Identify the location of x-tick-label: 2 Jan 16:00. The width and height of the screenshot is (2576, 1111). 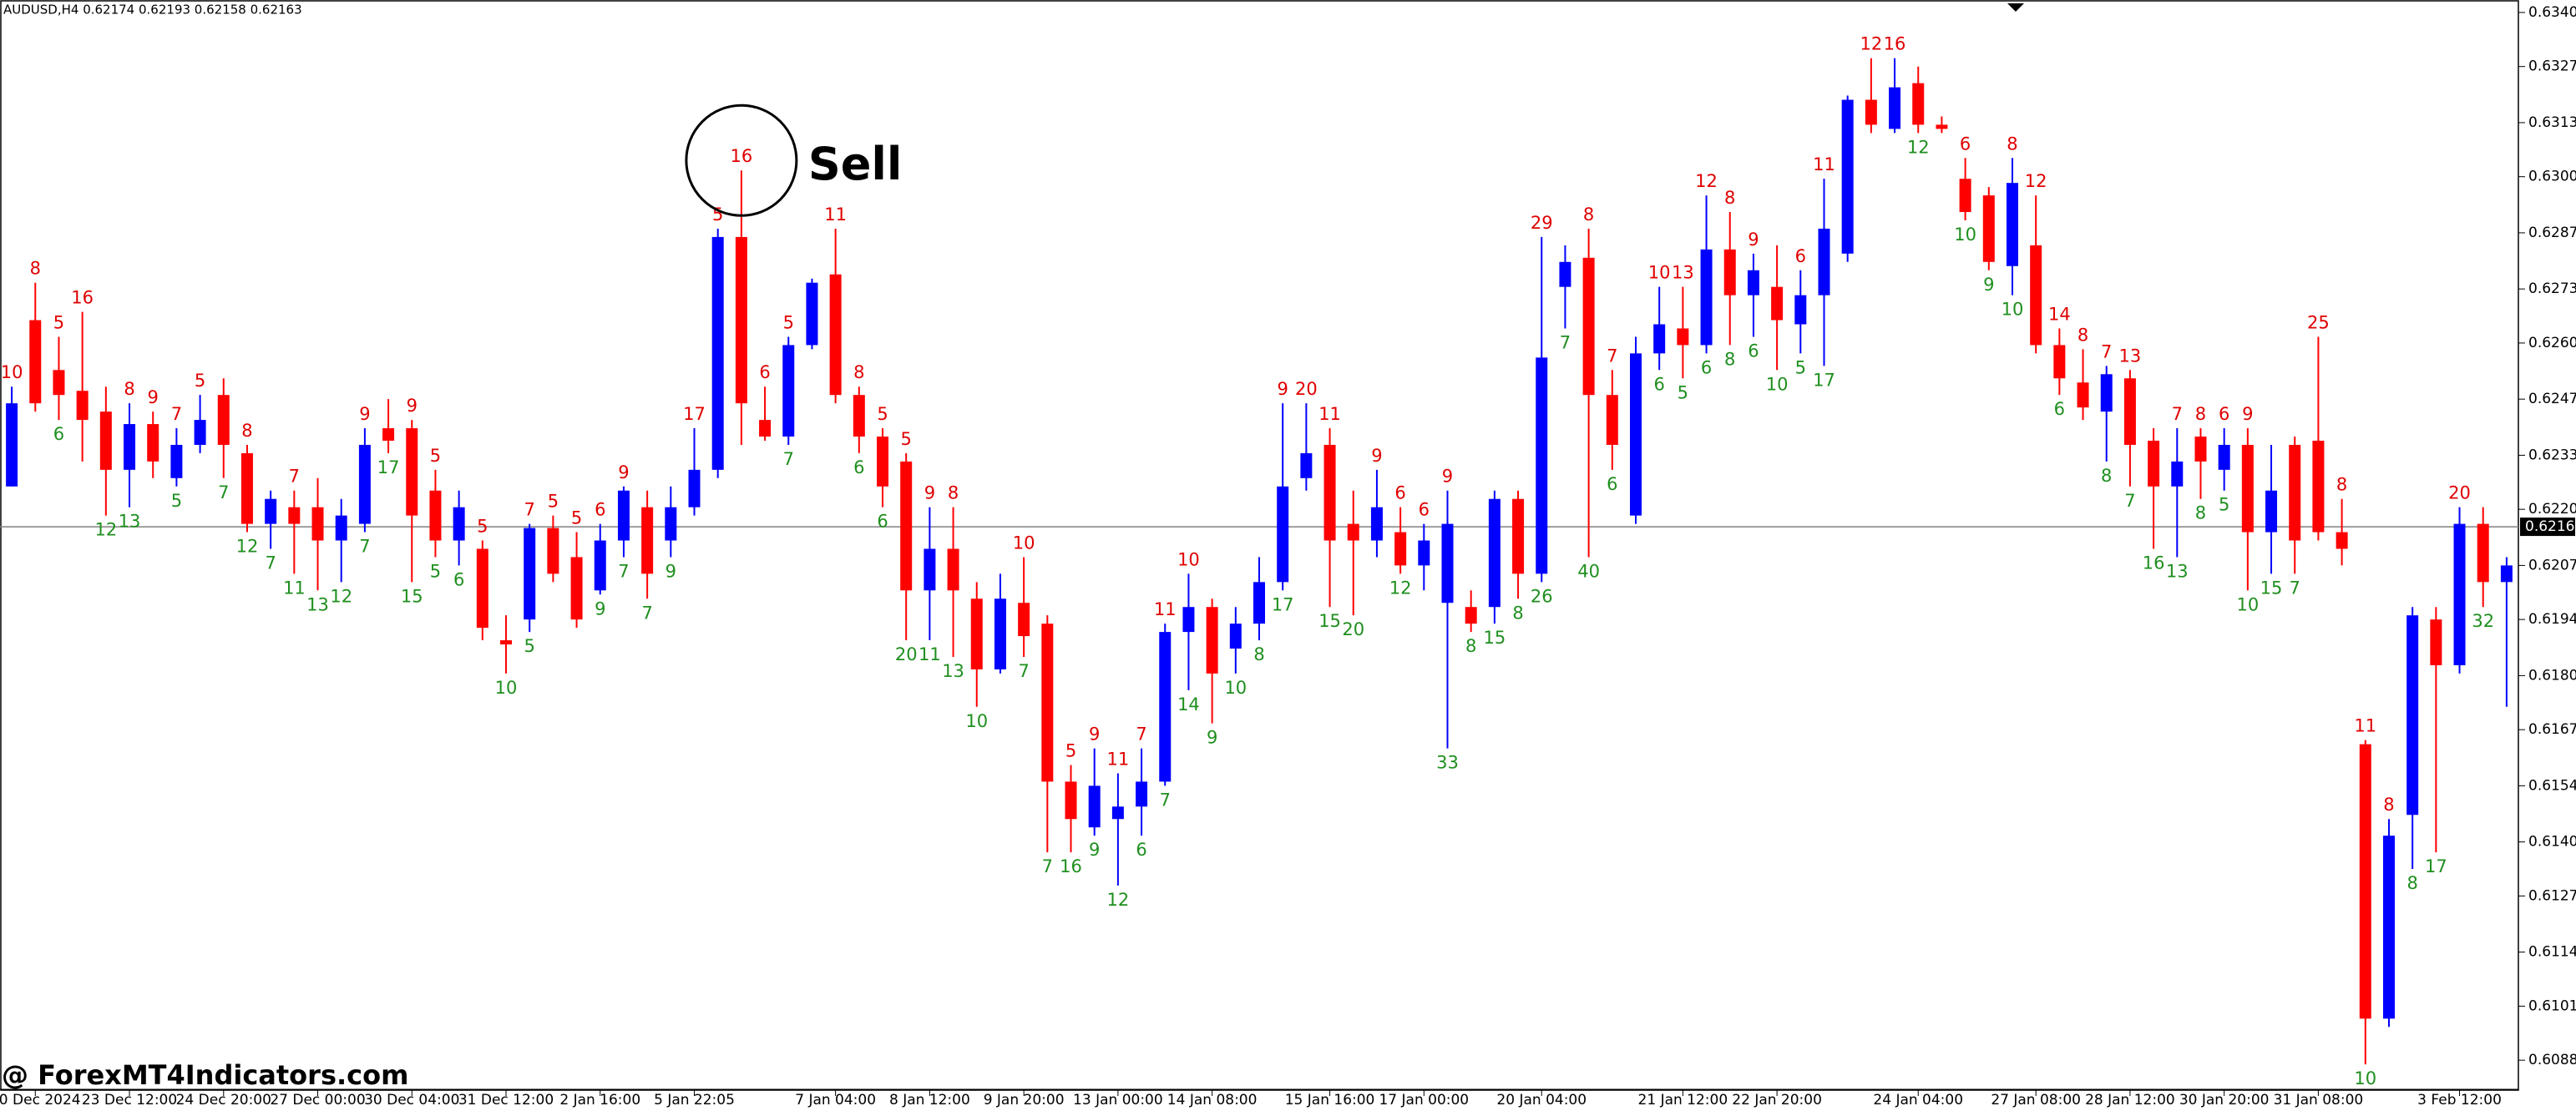
(599, 1100).